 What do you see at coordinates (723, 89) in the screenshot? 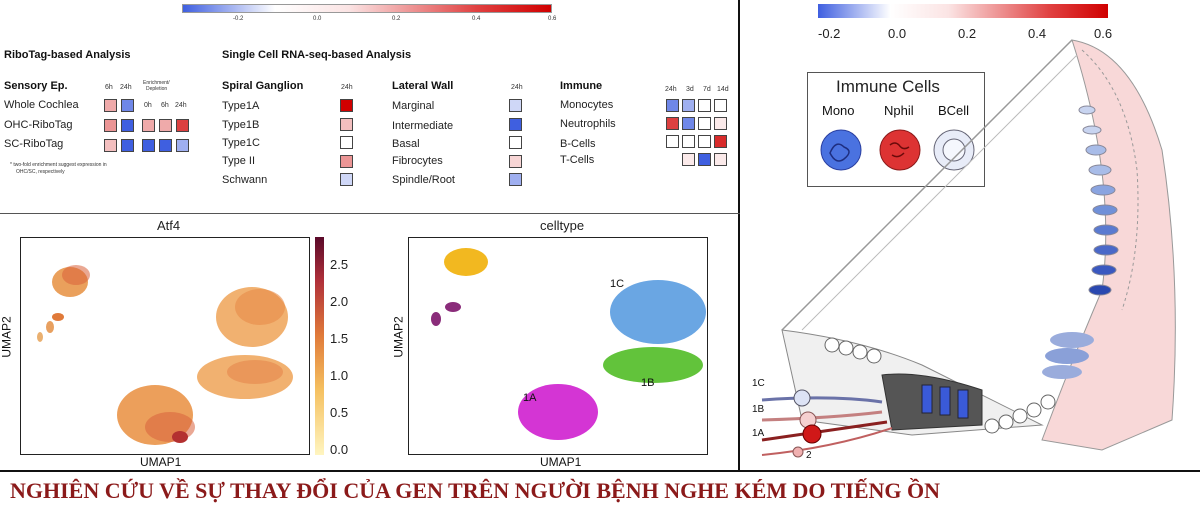
I see `immune-col: 14d` at bounding box center [723, 89].